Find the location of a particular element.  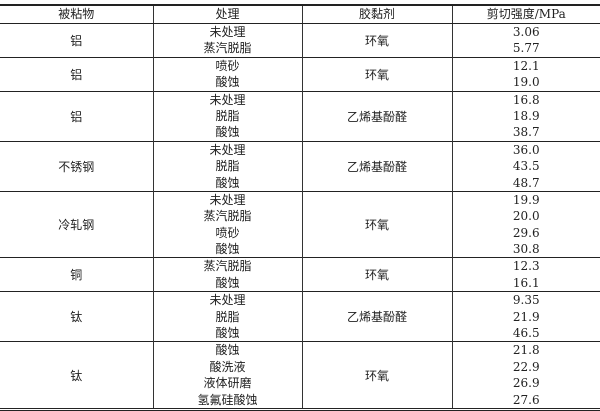

header-adhesive: 胶黏剂 is located at coordinates (377, 14).